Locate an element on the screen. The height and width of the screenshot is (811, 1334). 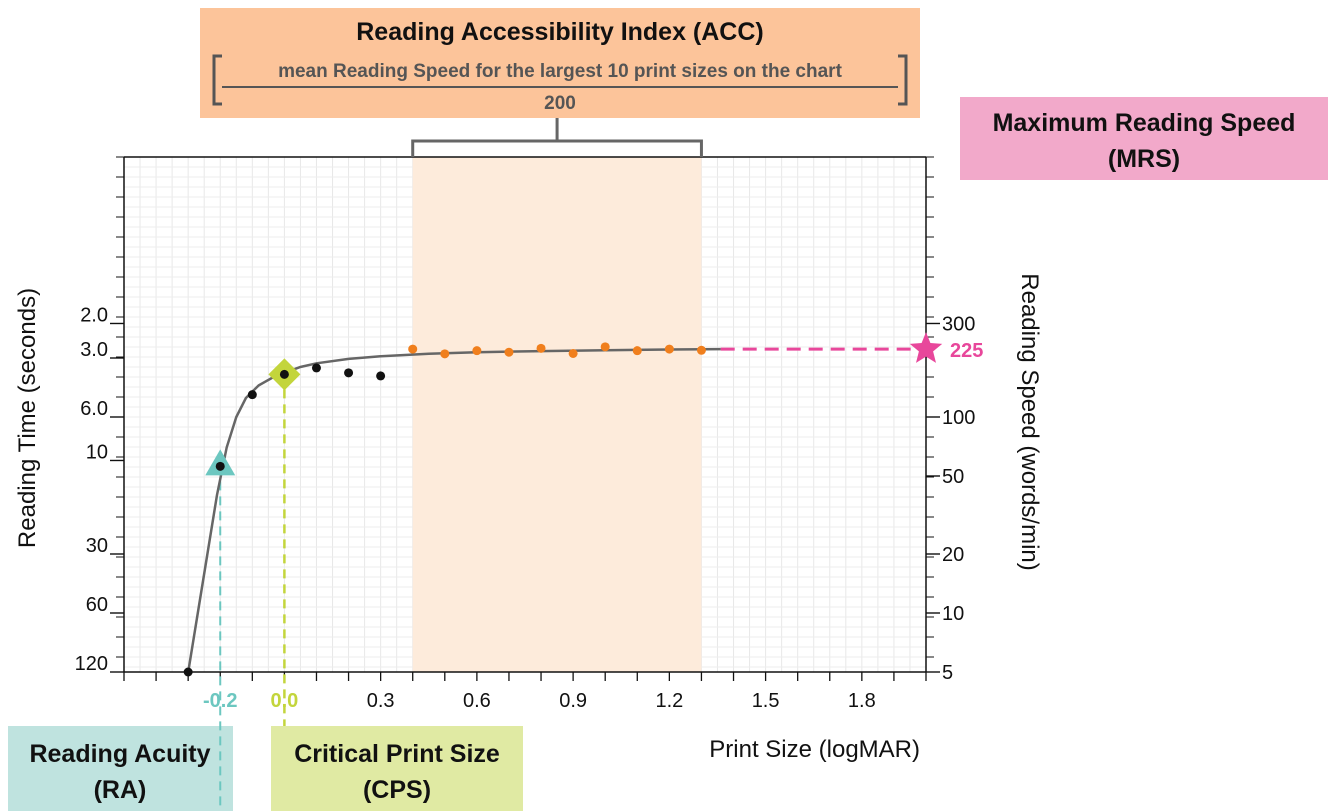
y-left-tick-label: 2.0 is located at coordinates (94, 315).